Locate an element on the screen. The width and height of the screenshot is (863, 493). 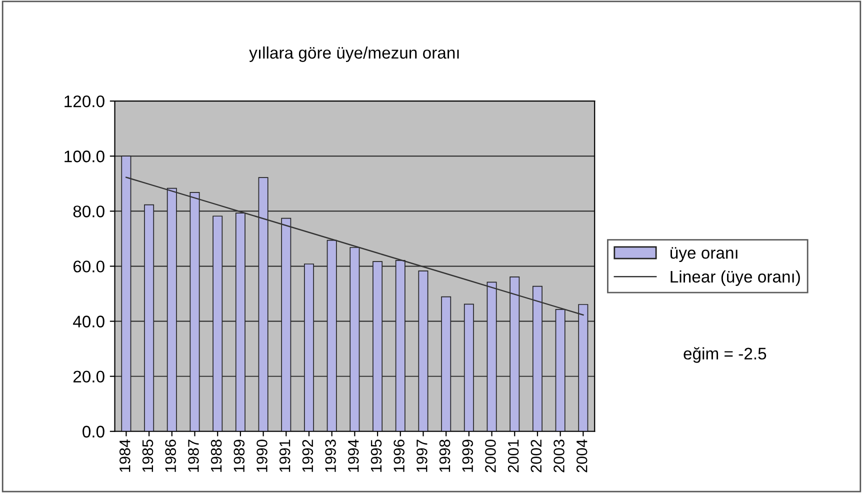
chart-title: yıllara göre üye/mezun oranı is located at coordinates (354, 54).